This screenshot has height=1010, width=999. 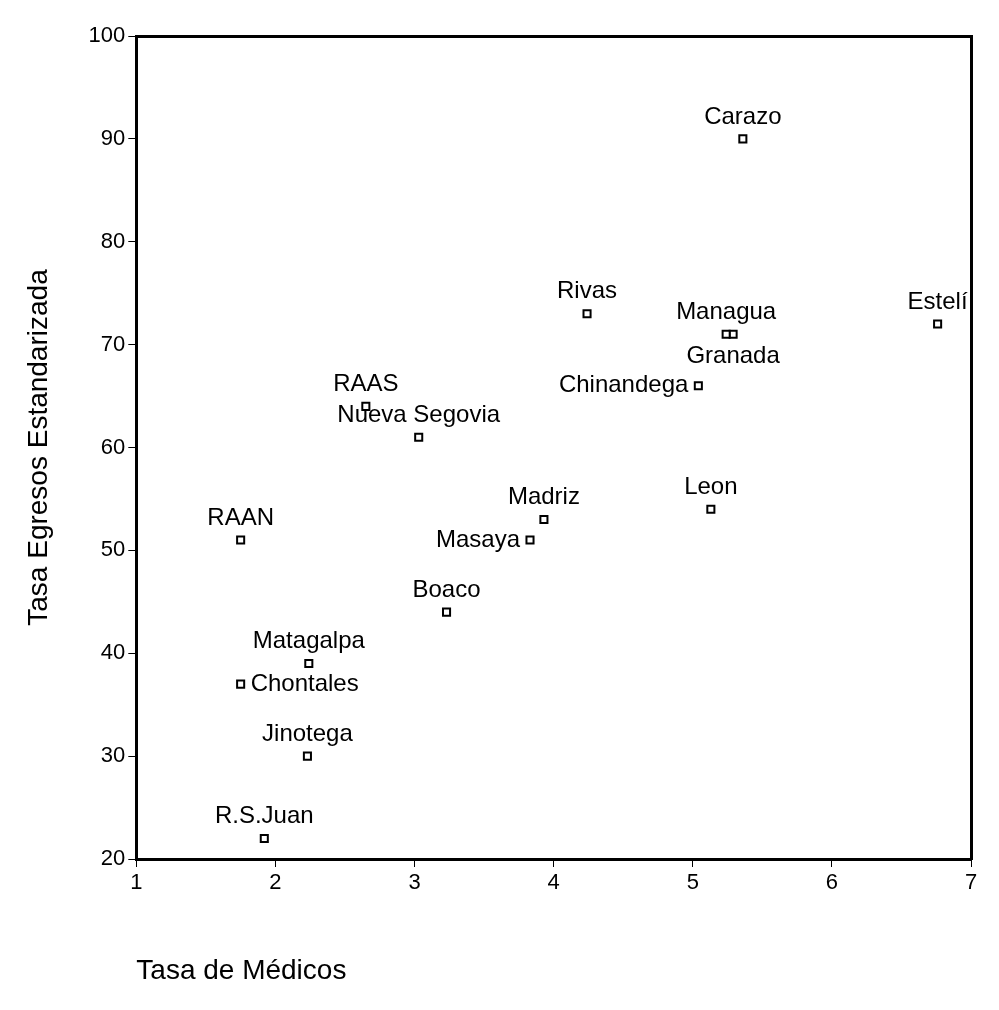 I want to click on y-tick-label: 30, so click(x=113, y=755).